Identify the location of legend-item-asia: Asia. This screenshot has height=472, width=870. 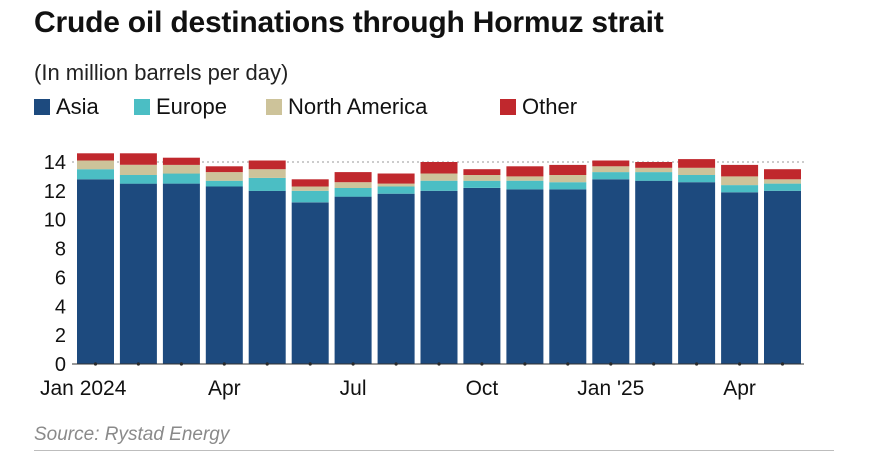
(66, 107).